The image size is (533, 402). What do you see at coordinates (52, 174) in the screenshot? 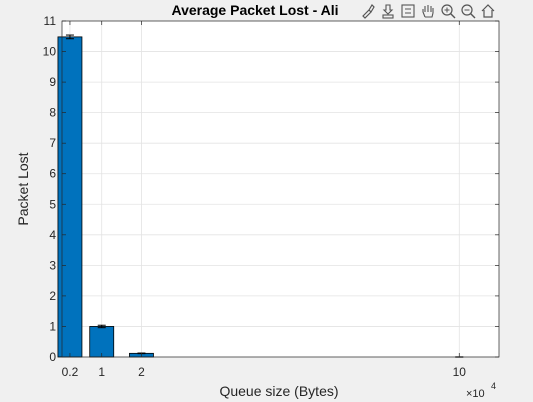
I see `y-tick-label: 6` at bounding box center [52, 174].